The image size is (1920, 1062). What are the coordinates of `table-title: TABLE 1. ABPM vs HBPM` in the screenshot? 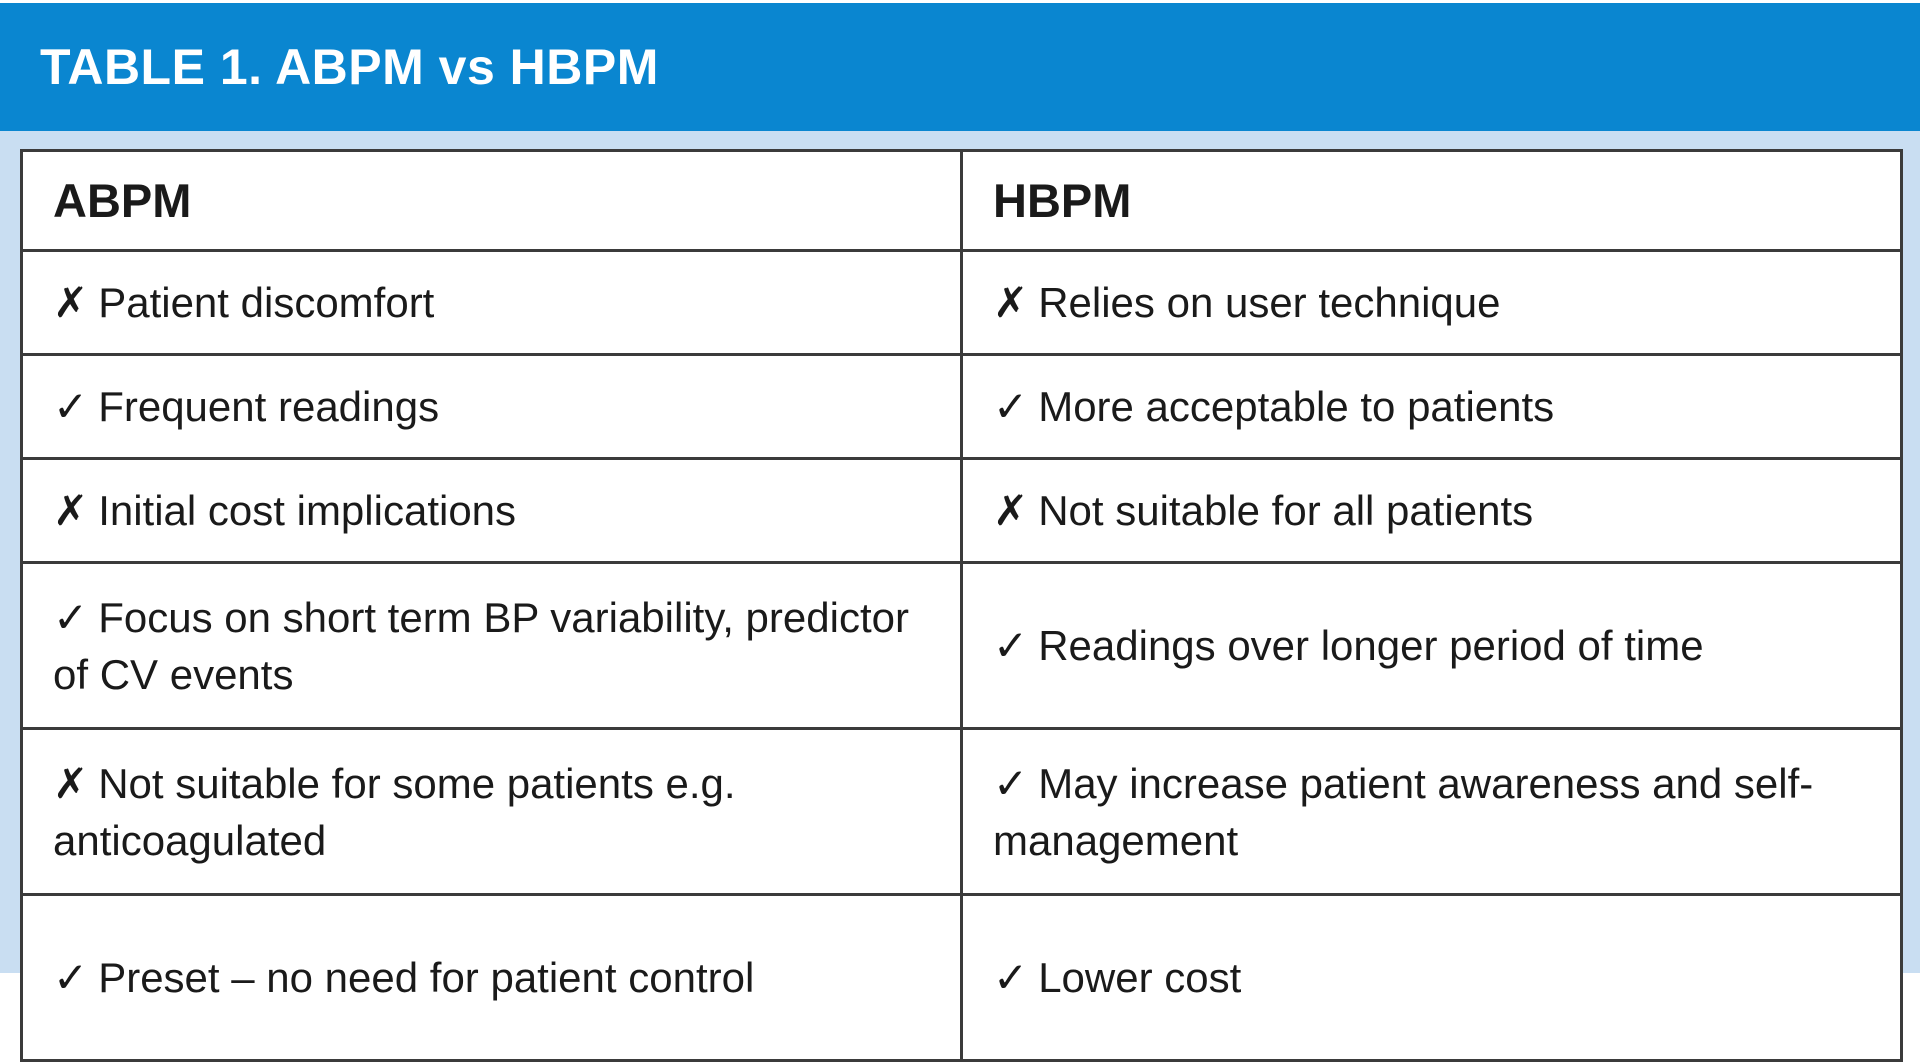 It's located at (349, 67).